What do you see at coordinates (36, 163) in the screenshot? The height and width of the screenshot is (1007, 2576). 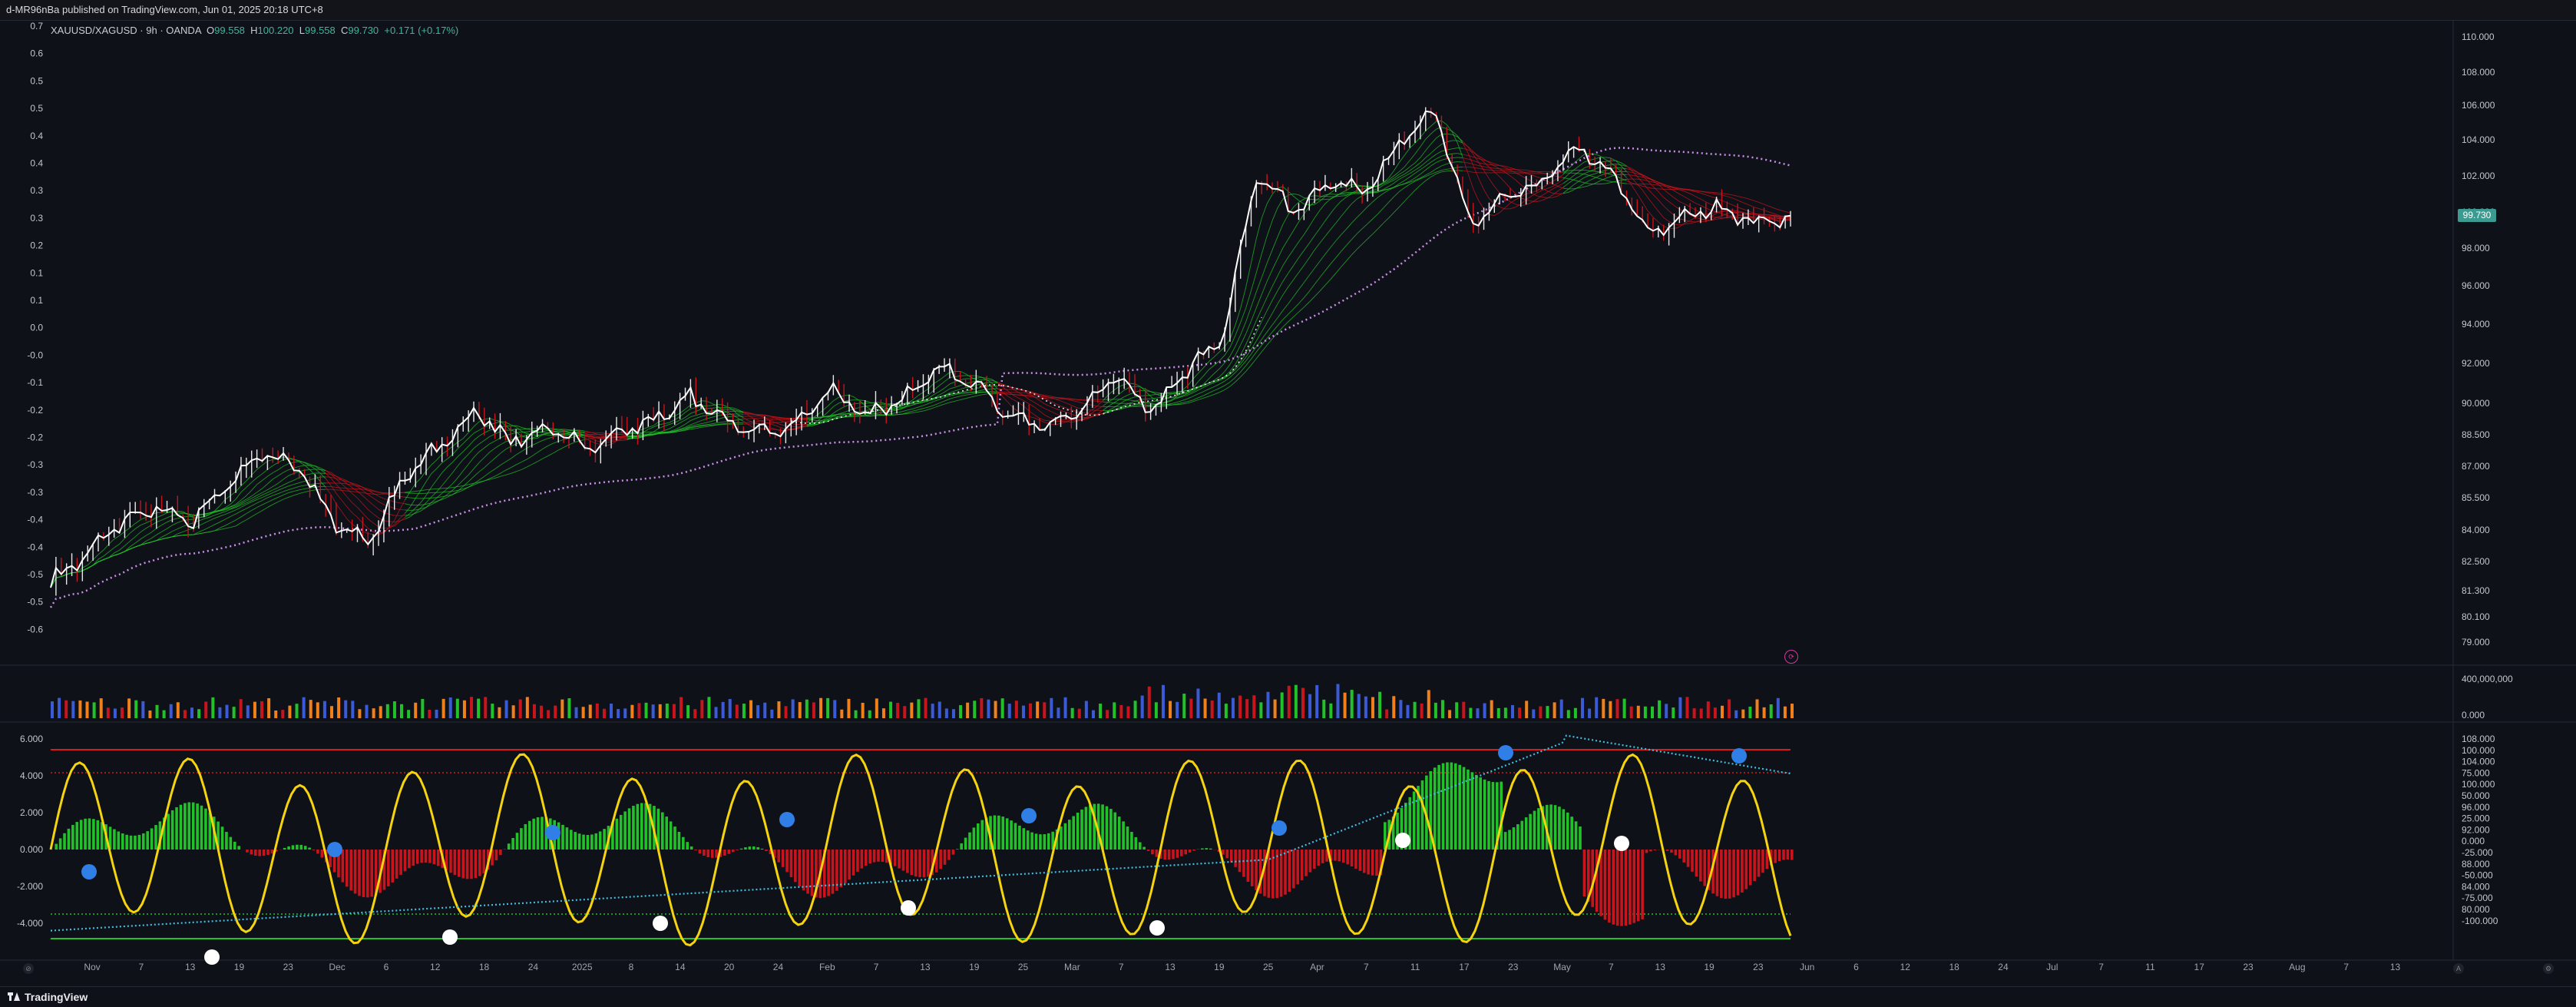 I see `left-axis-label: 0.4` at bounding box center [36, 163].